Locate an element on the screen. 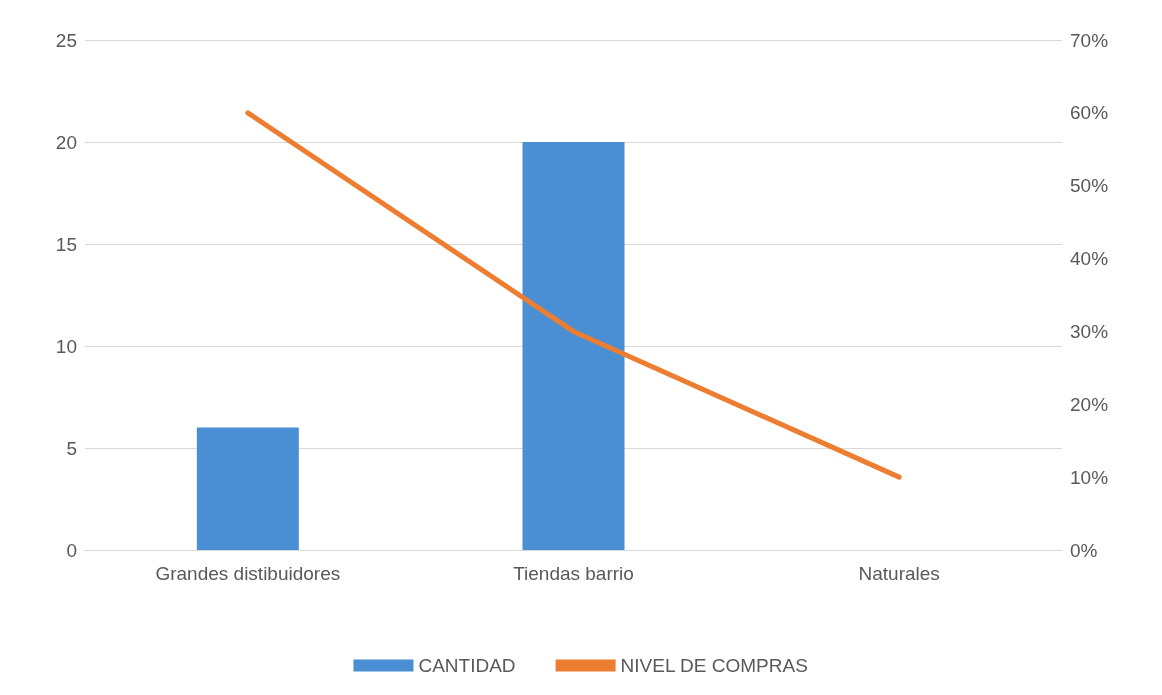  y-tick-label: 25 is located at coordinates (66, 40).